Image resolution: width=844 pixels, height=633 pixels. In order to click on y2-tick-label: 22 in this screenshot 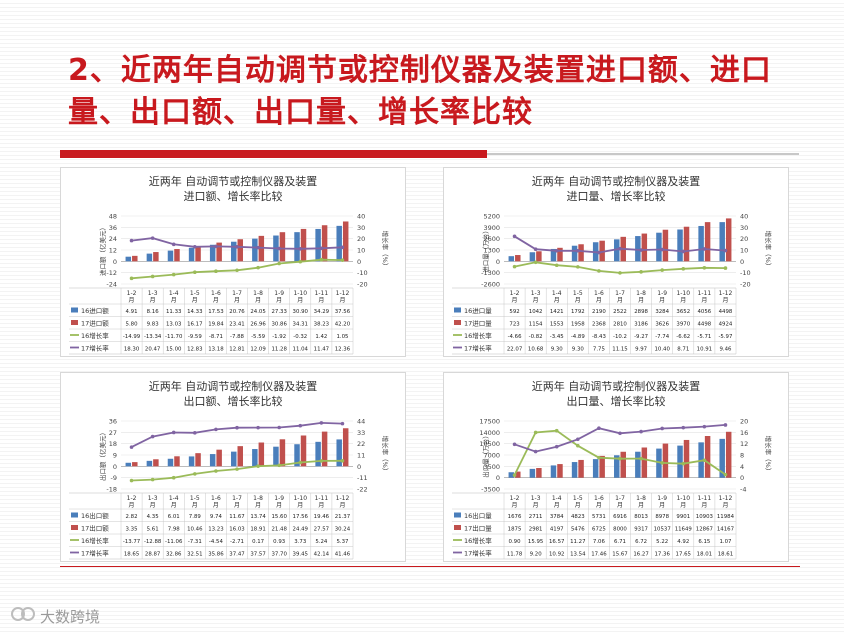, I will do `click(361, 444)`.